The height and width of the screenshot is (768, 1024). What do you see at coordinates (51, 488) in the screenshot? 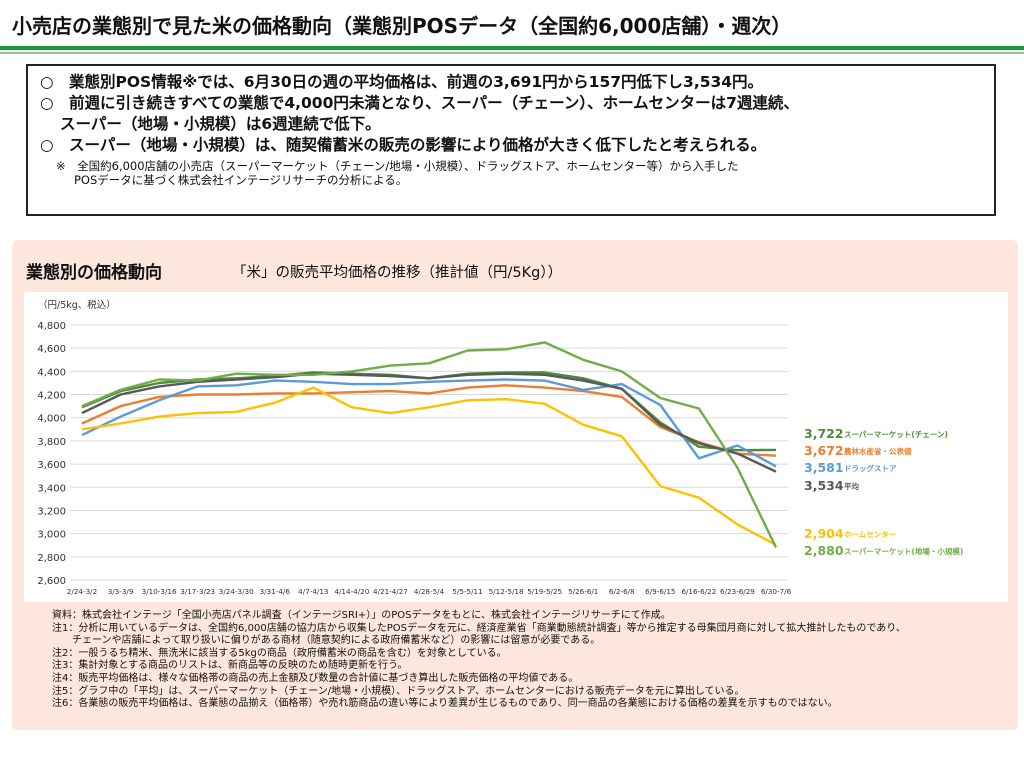
I see `y-tick-label: 3,400` at bounding box center [51, 488].